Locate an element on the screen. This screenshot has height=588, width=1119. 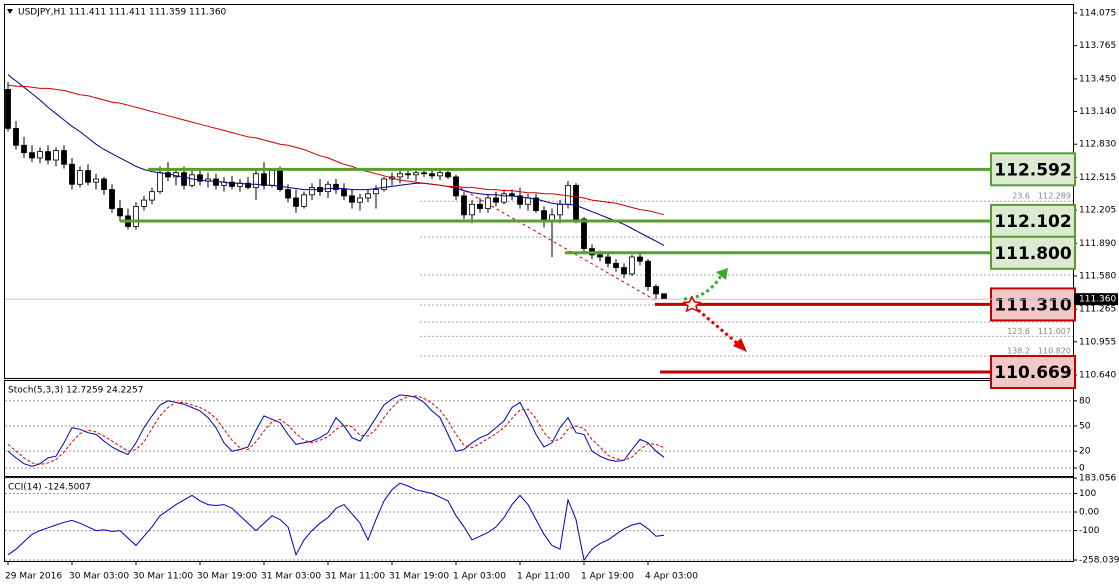
fib-ratio: 138.2 is located at coordinates (1018, 351).